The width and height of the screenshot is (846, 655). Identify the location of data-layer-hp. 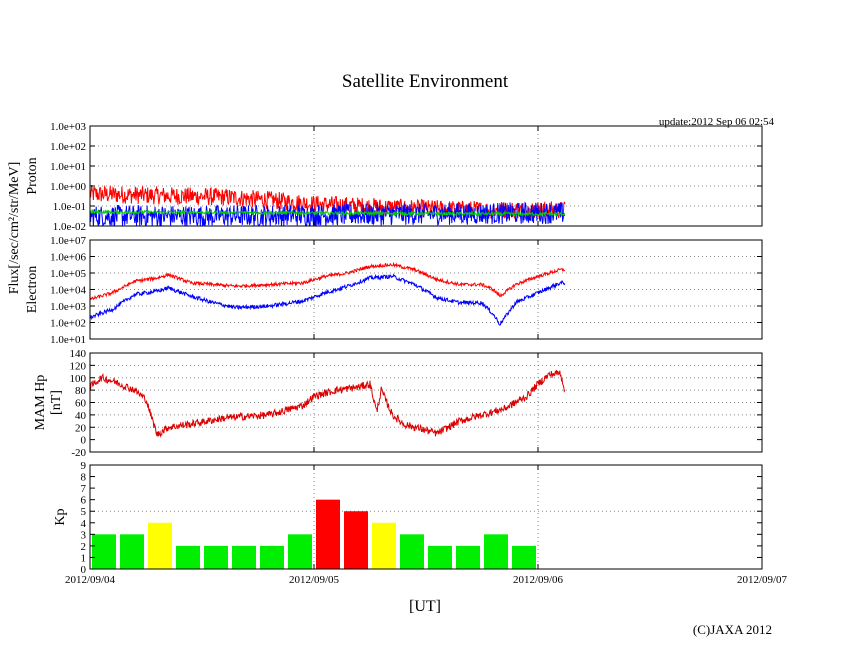
(328, 404).